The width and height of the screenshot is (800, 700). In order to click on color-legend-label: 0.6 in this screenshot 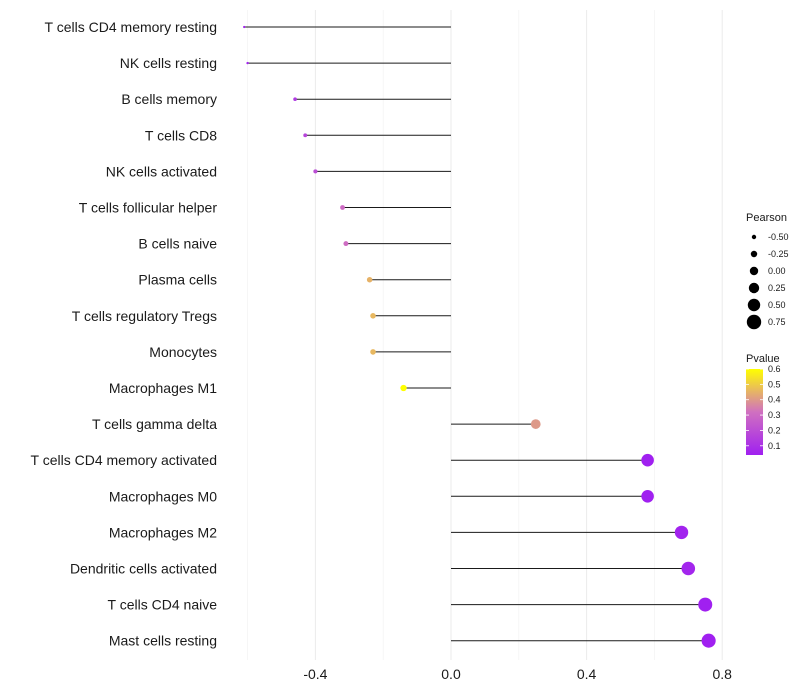, I will do `click(774, 369)`.